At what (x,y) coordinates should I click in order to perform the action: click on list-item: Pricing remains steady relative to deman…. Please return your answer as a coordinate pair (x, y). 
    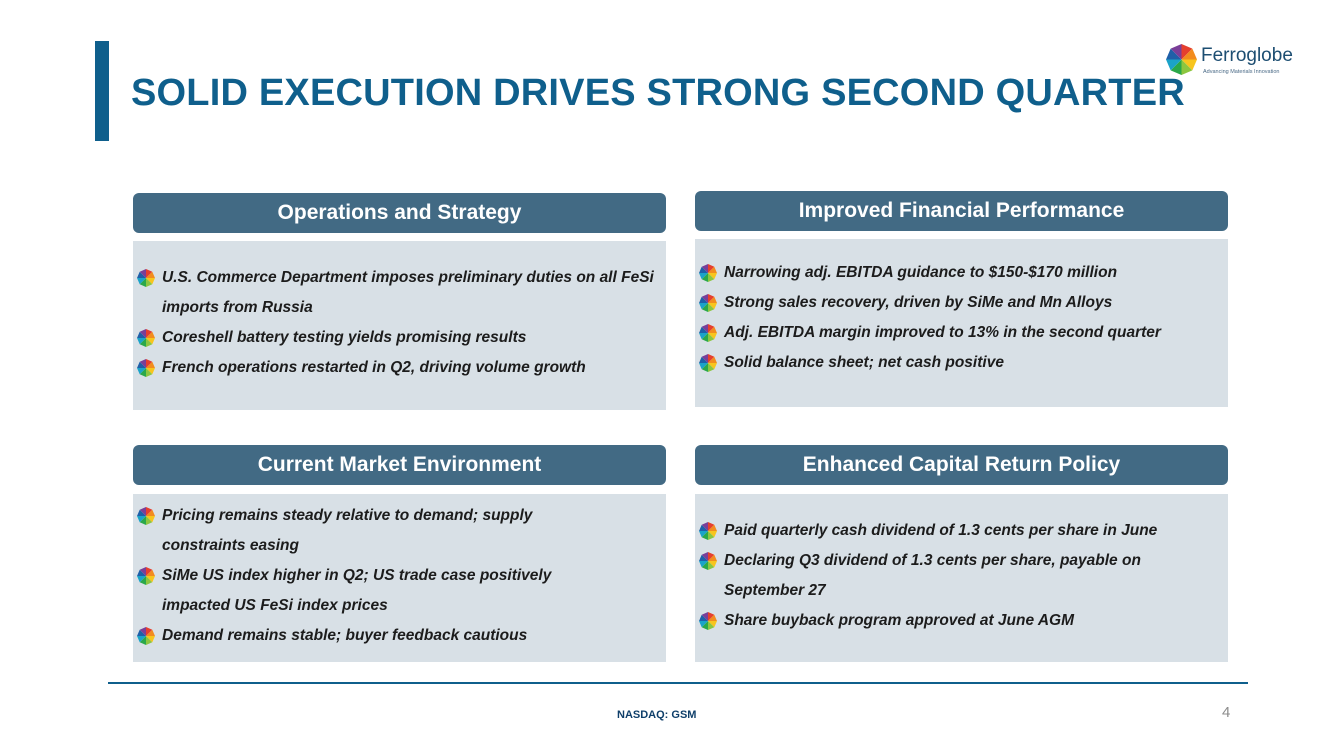
    Looking at the image, I should click on (354, 531).